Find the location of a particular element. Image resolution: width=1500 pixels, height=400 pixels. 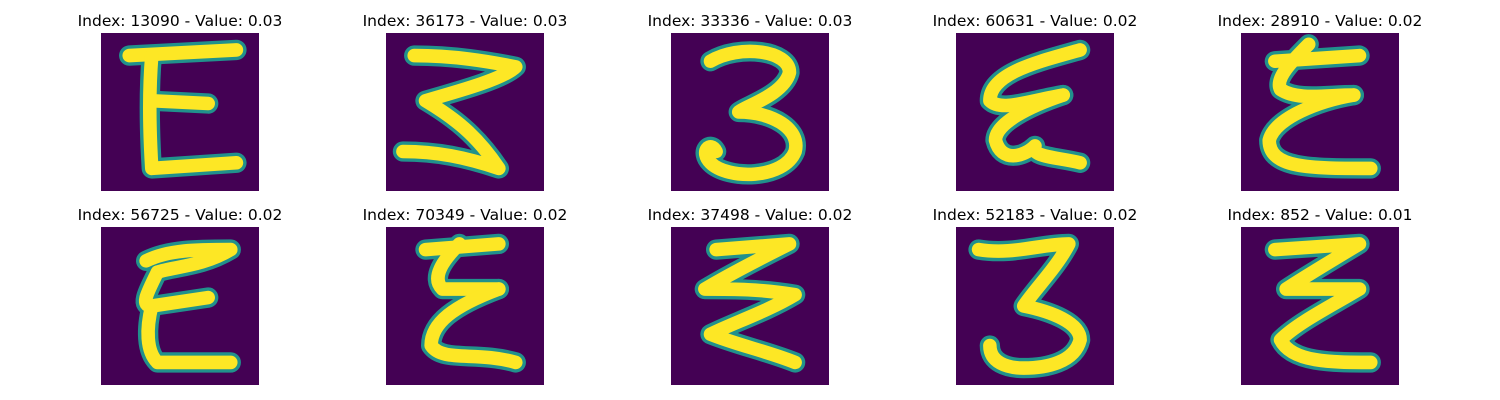

digit-panel: Index: 60631 - Value: 0.02 is located at coordinates (1035, 107).